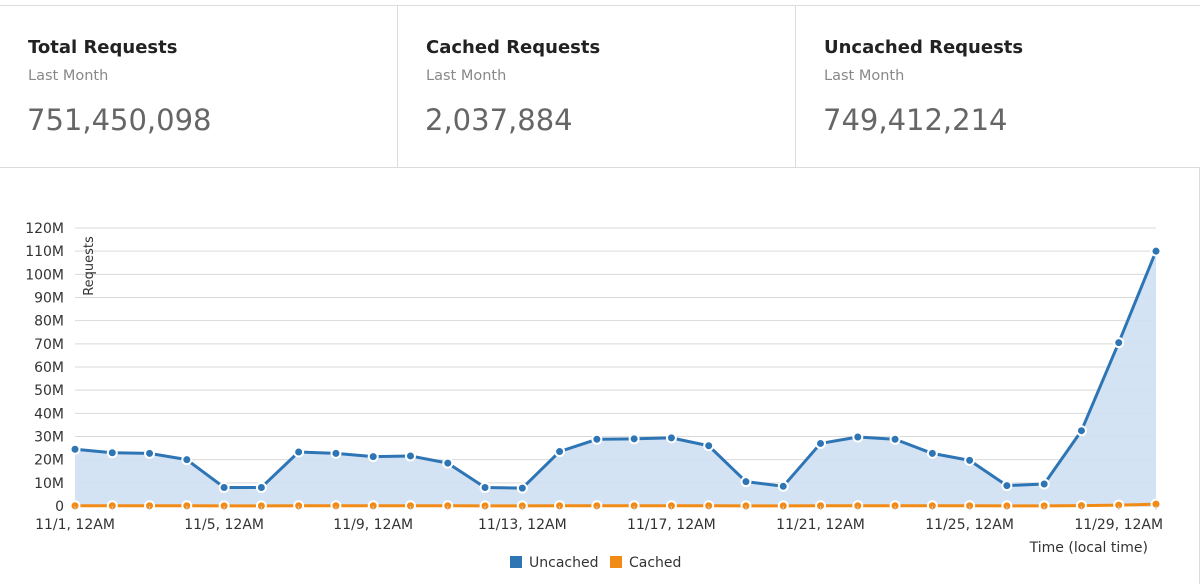  I want to click on x-tick-label: 11/25, 12AM, so click(969, 525).